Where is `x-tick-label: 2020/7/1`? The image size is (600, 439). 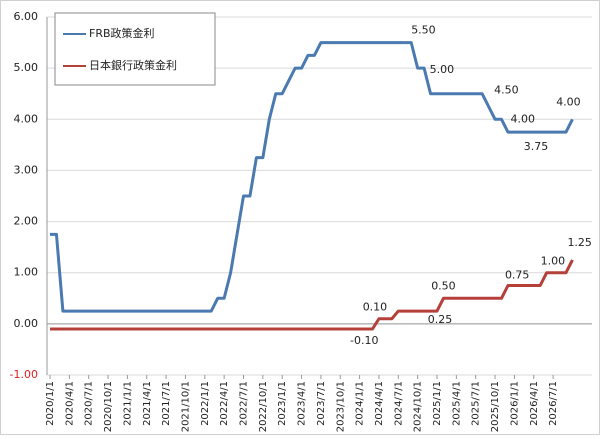
x-tick-label: 2020/7/1 is located at coordinates (89, 403).